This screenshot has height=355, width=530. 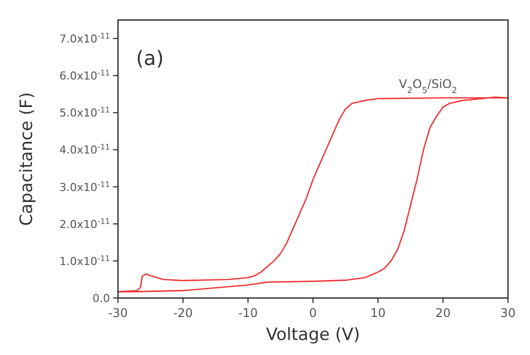 I want to click on y-tick-label: 3.0x10$^{-11}$, so click(x=84, y=186).